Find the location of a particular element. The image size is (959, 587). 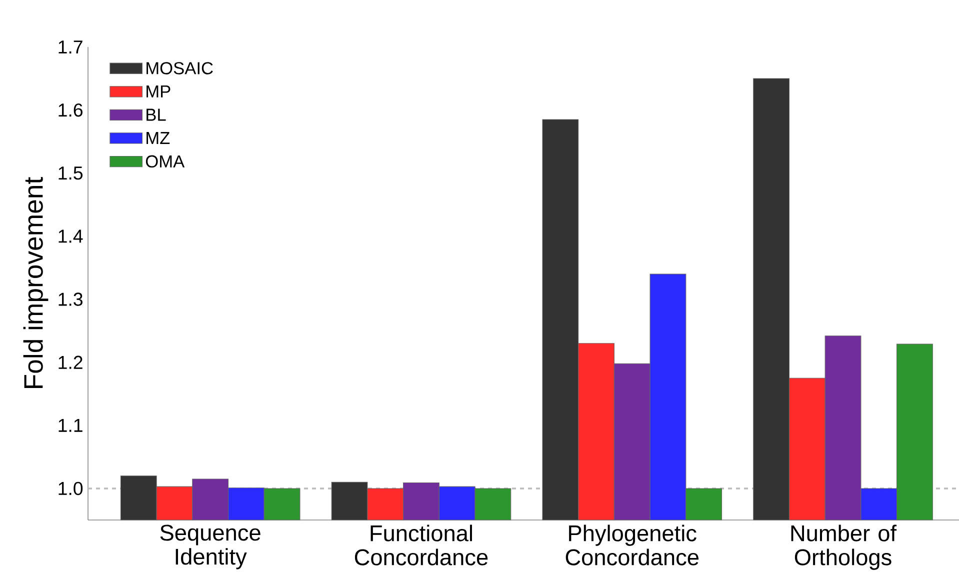

x-tick-label: Phylogenetic Concordance is located at coordinates (632, 545).